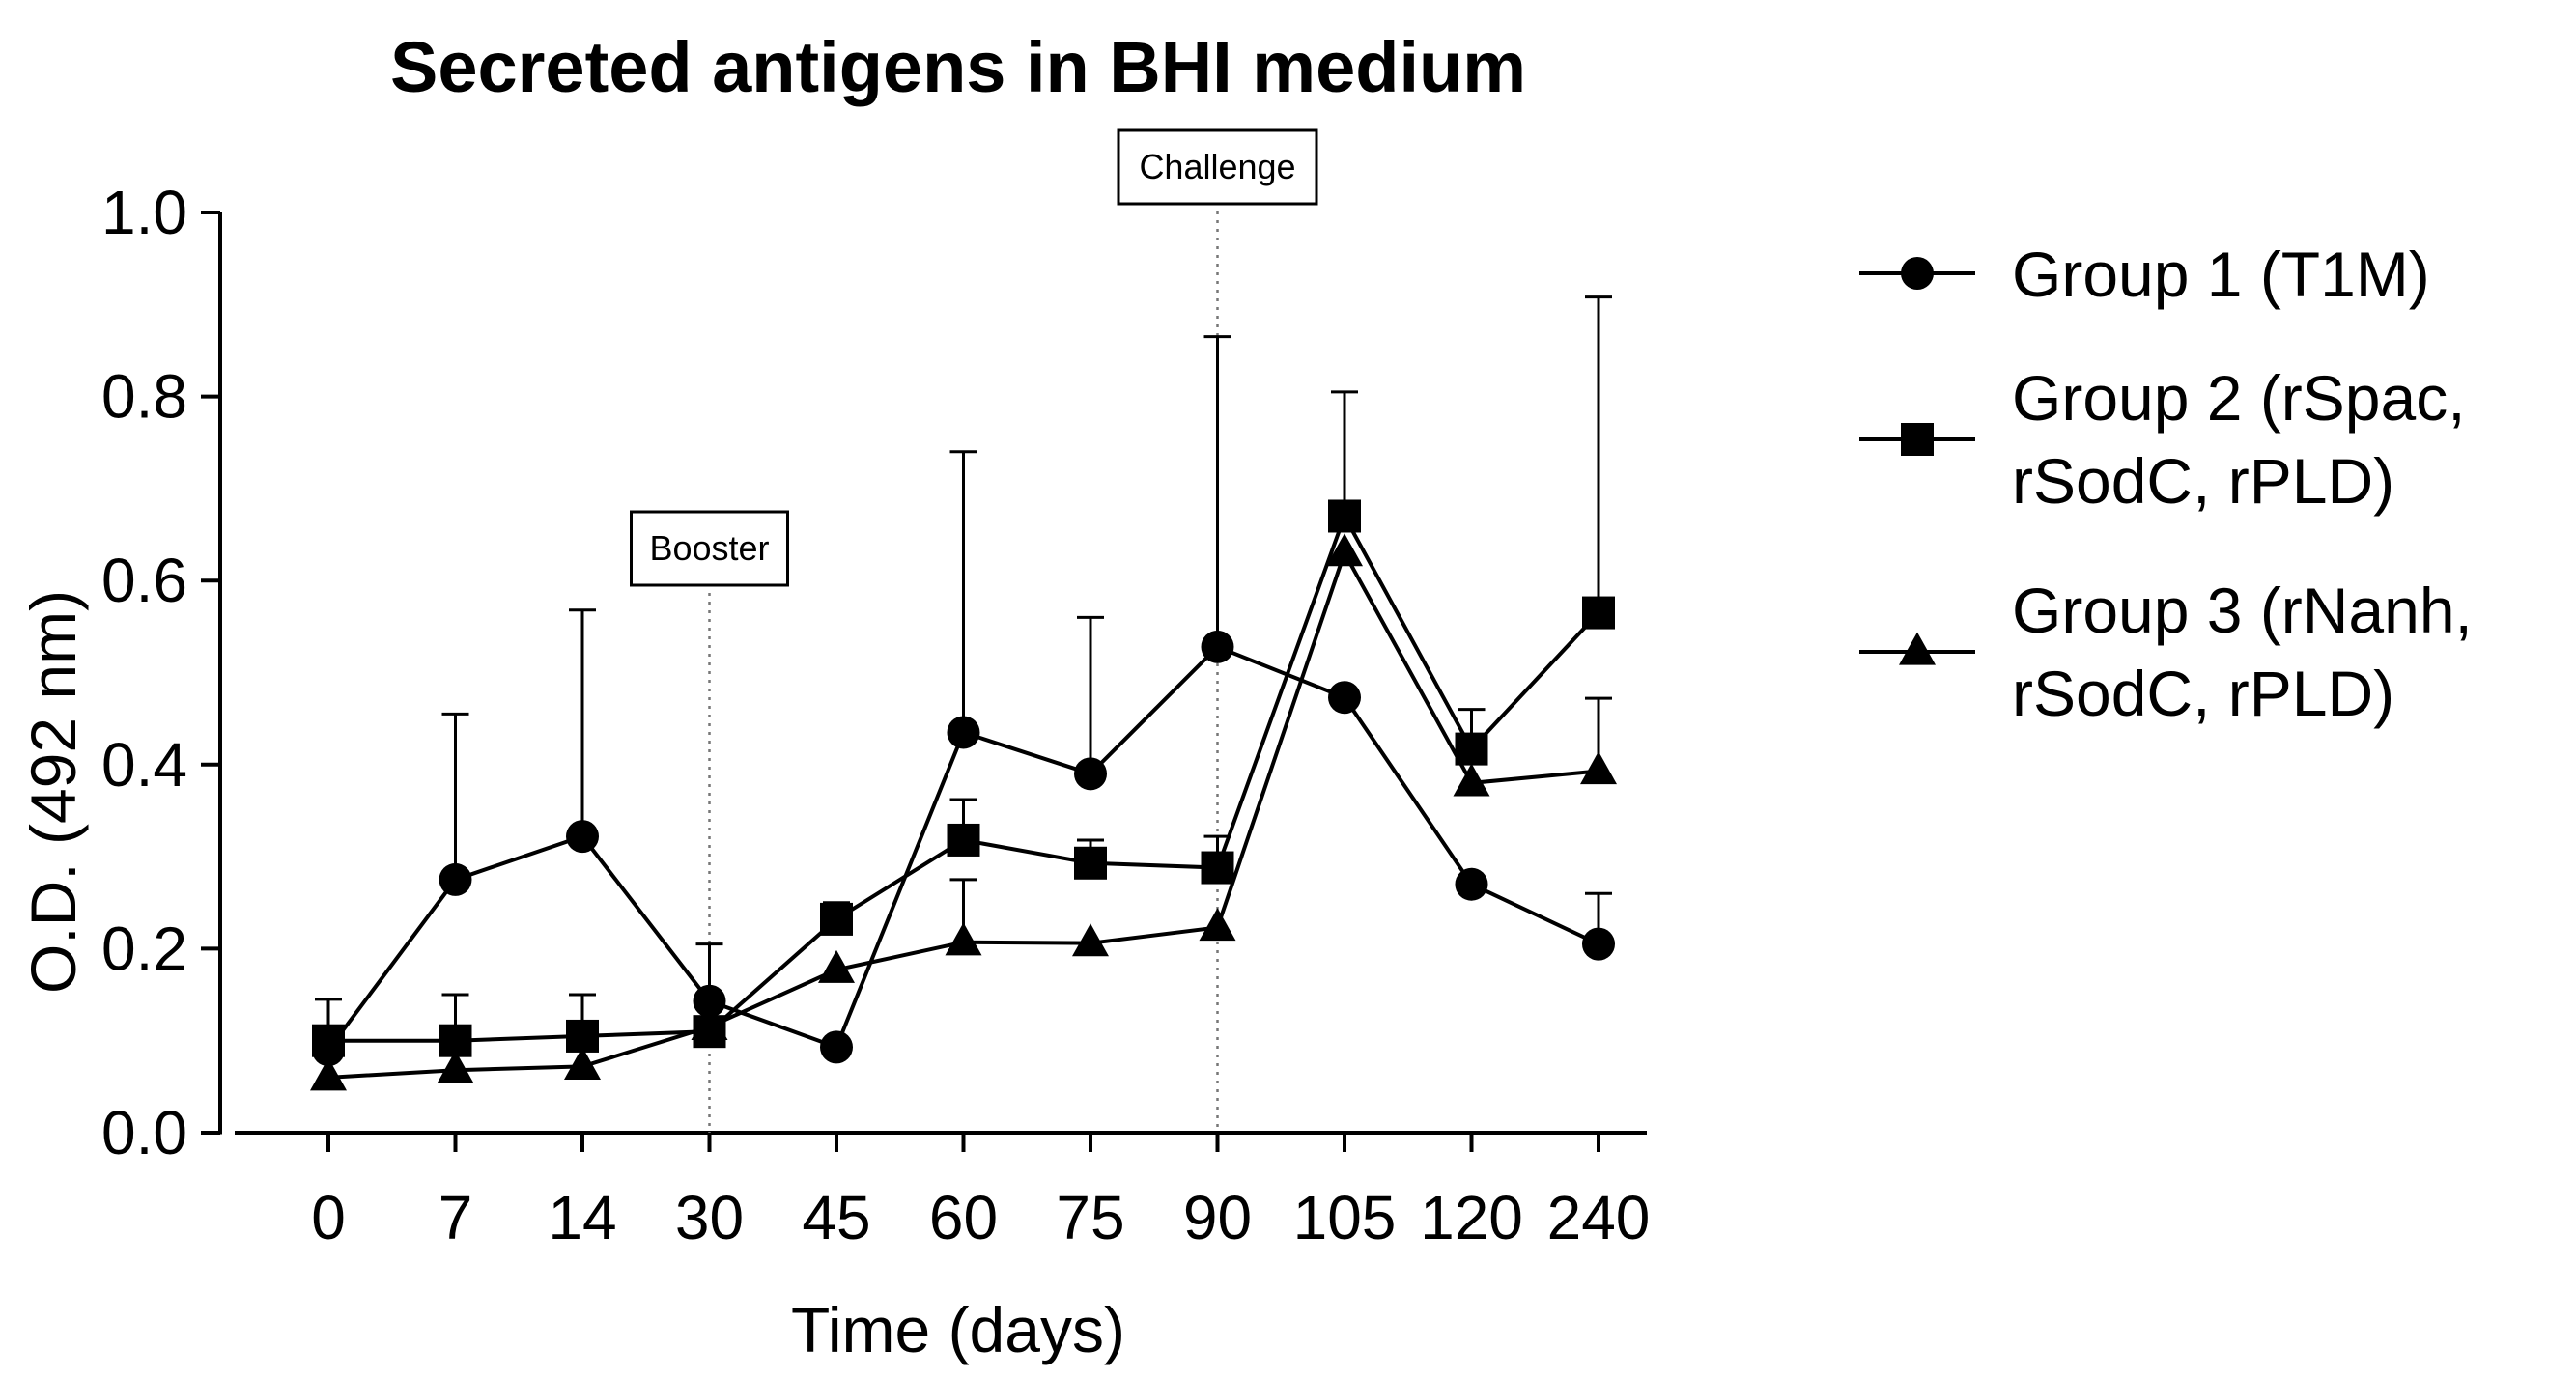 This screenshot has height=1378, width=2576. What do you see at coordinates (1599, 1217) in the screenshot?
I see `x-tick-label-10: 240` at bounding box center [1599, 1217].